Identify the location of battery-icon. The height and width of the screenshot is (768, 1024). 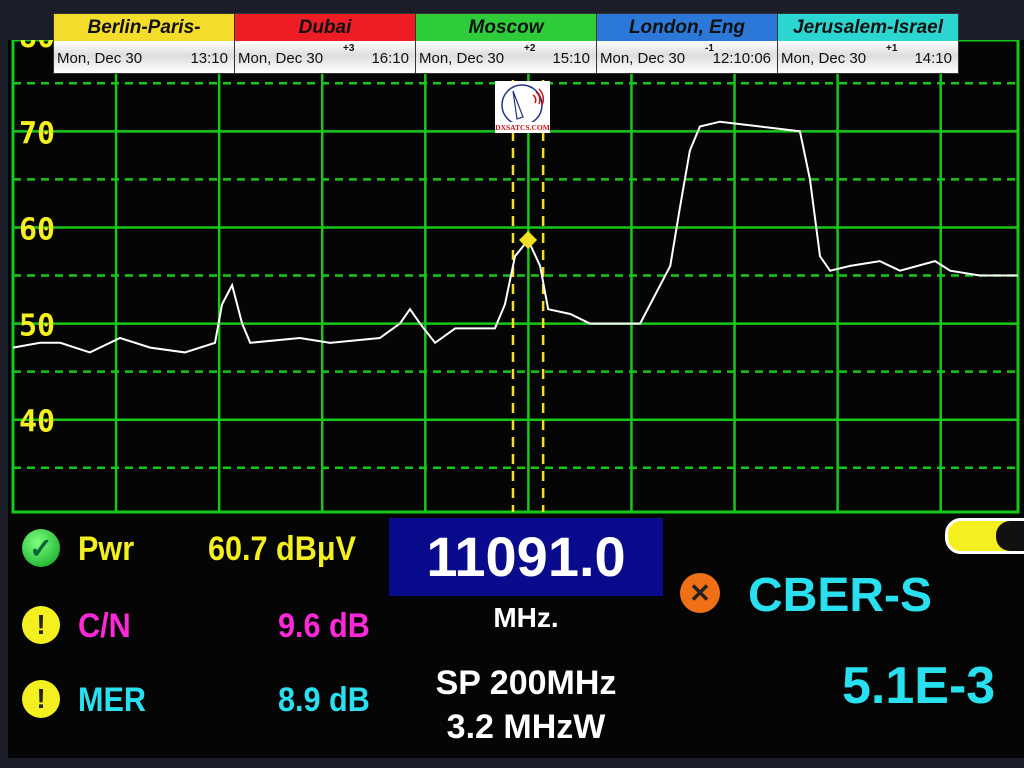
(984, 536).